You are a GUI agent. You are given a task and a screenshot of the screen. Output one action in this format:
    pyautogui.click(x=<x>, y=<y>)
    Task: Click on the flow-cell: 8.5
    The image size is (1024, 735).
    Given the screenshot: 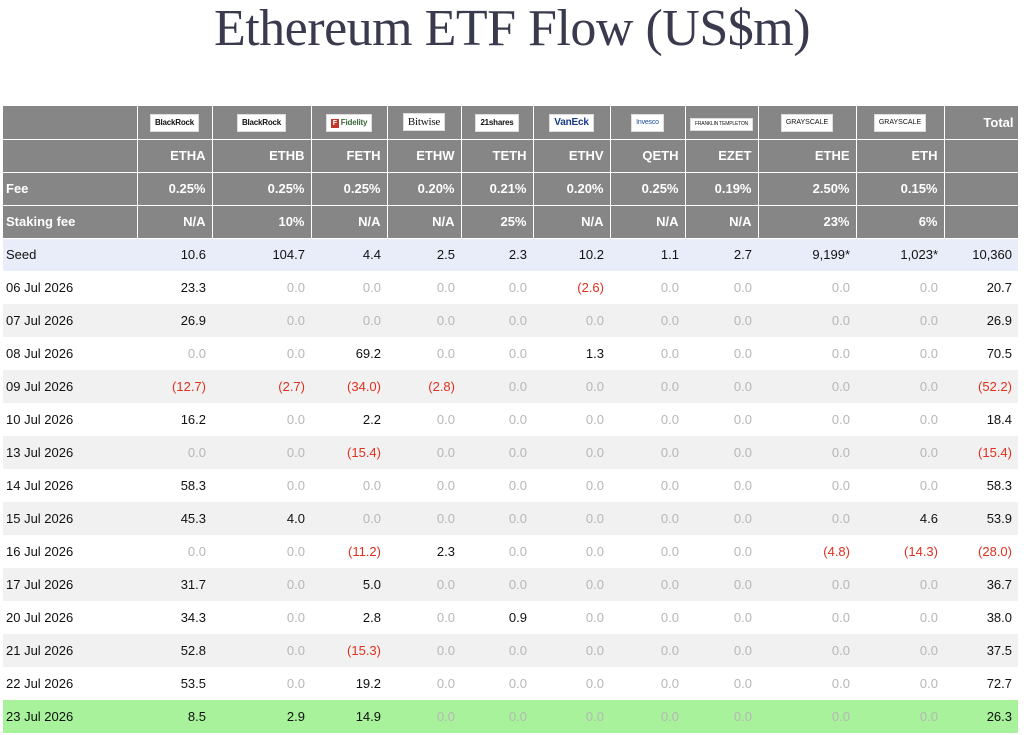 What is the action you would take?
    pyautogui.click(x=174, y=716)
    